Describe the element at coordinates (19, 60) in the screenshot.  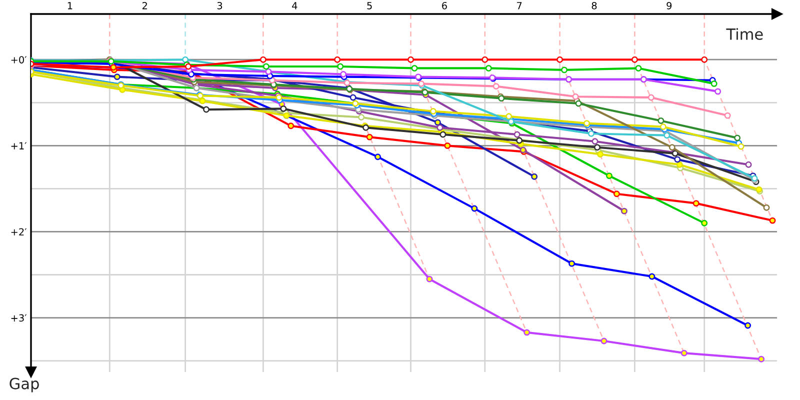
I see `y-tick-label: +0′` at that location.